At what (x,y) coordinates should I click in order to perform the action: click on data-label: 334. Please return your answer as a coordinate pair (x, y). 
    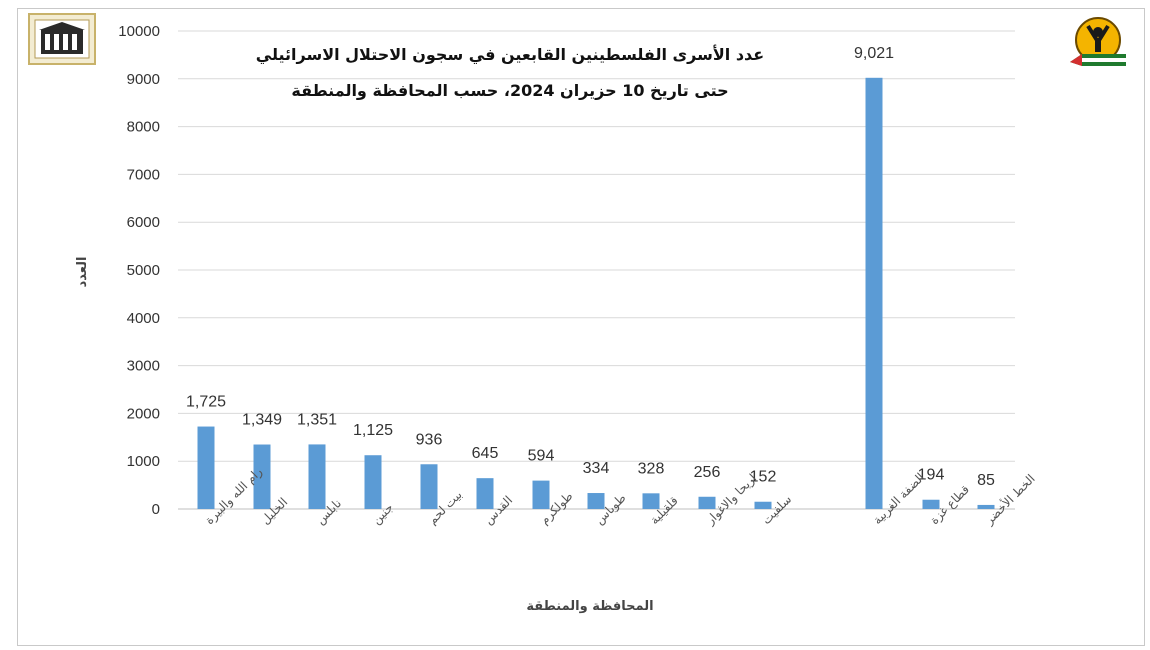
    Looking at the image, I should click on (596, 468).